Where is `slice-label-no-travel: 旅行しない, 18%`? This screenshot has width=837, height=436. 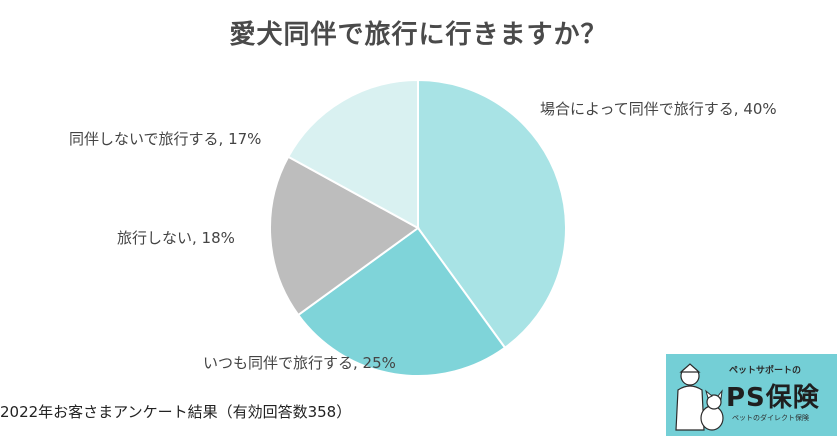 slice-label-no-travel: 旅行しない, 18% is located at coordinates (176, 238).